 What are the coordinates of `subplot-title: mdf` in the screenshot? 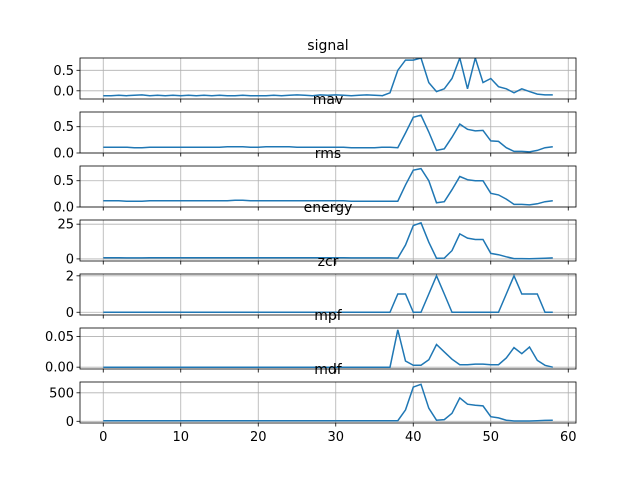 It's located at (328, 370).